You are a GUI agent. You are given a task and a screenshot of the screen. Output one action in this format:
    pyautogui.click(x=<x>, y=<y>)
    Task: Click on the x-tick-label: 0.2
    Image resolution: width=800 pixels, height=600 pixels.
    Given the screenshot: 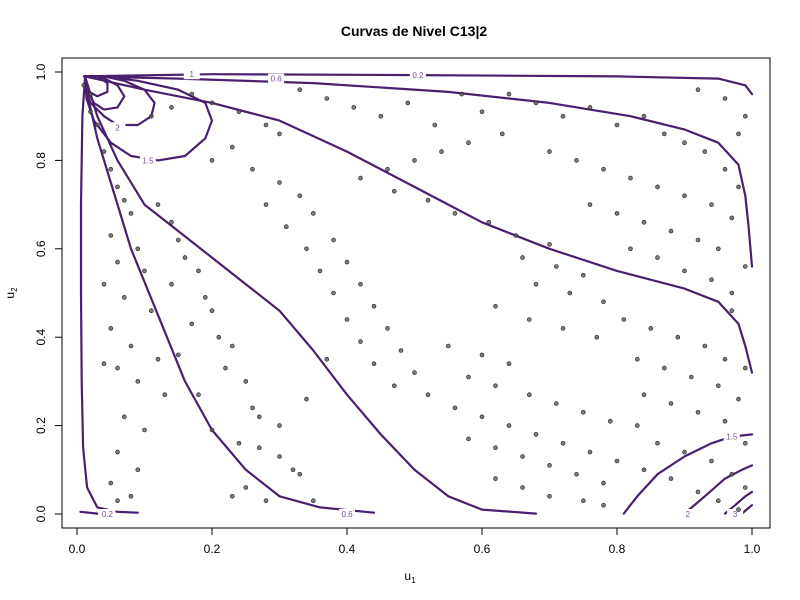 What is the action you would take?
    pyautogui.click(x=212, y=549)
    